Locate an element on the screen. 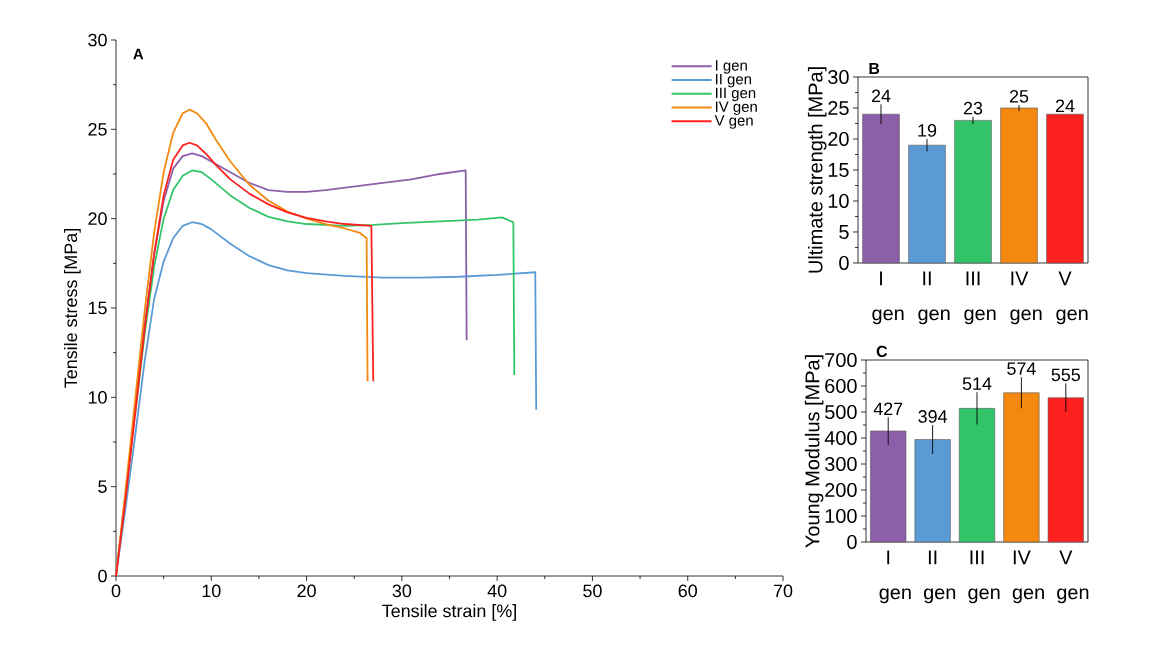  y-tick-label: 500 is located at coordinates (841, 412).